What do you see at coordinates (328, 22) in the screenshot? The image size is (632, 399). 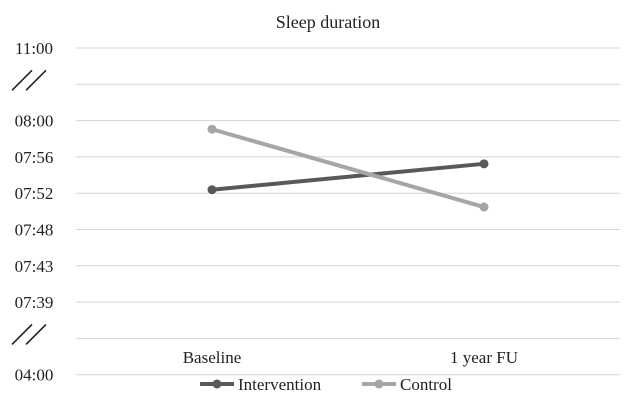 I see `chart-title: Sleep duration` at bounding box center [328, 22].